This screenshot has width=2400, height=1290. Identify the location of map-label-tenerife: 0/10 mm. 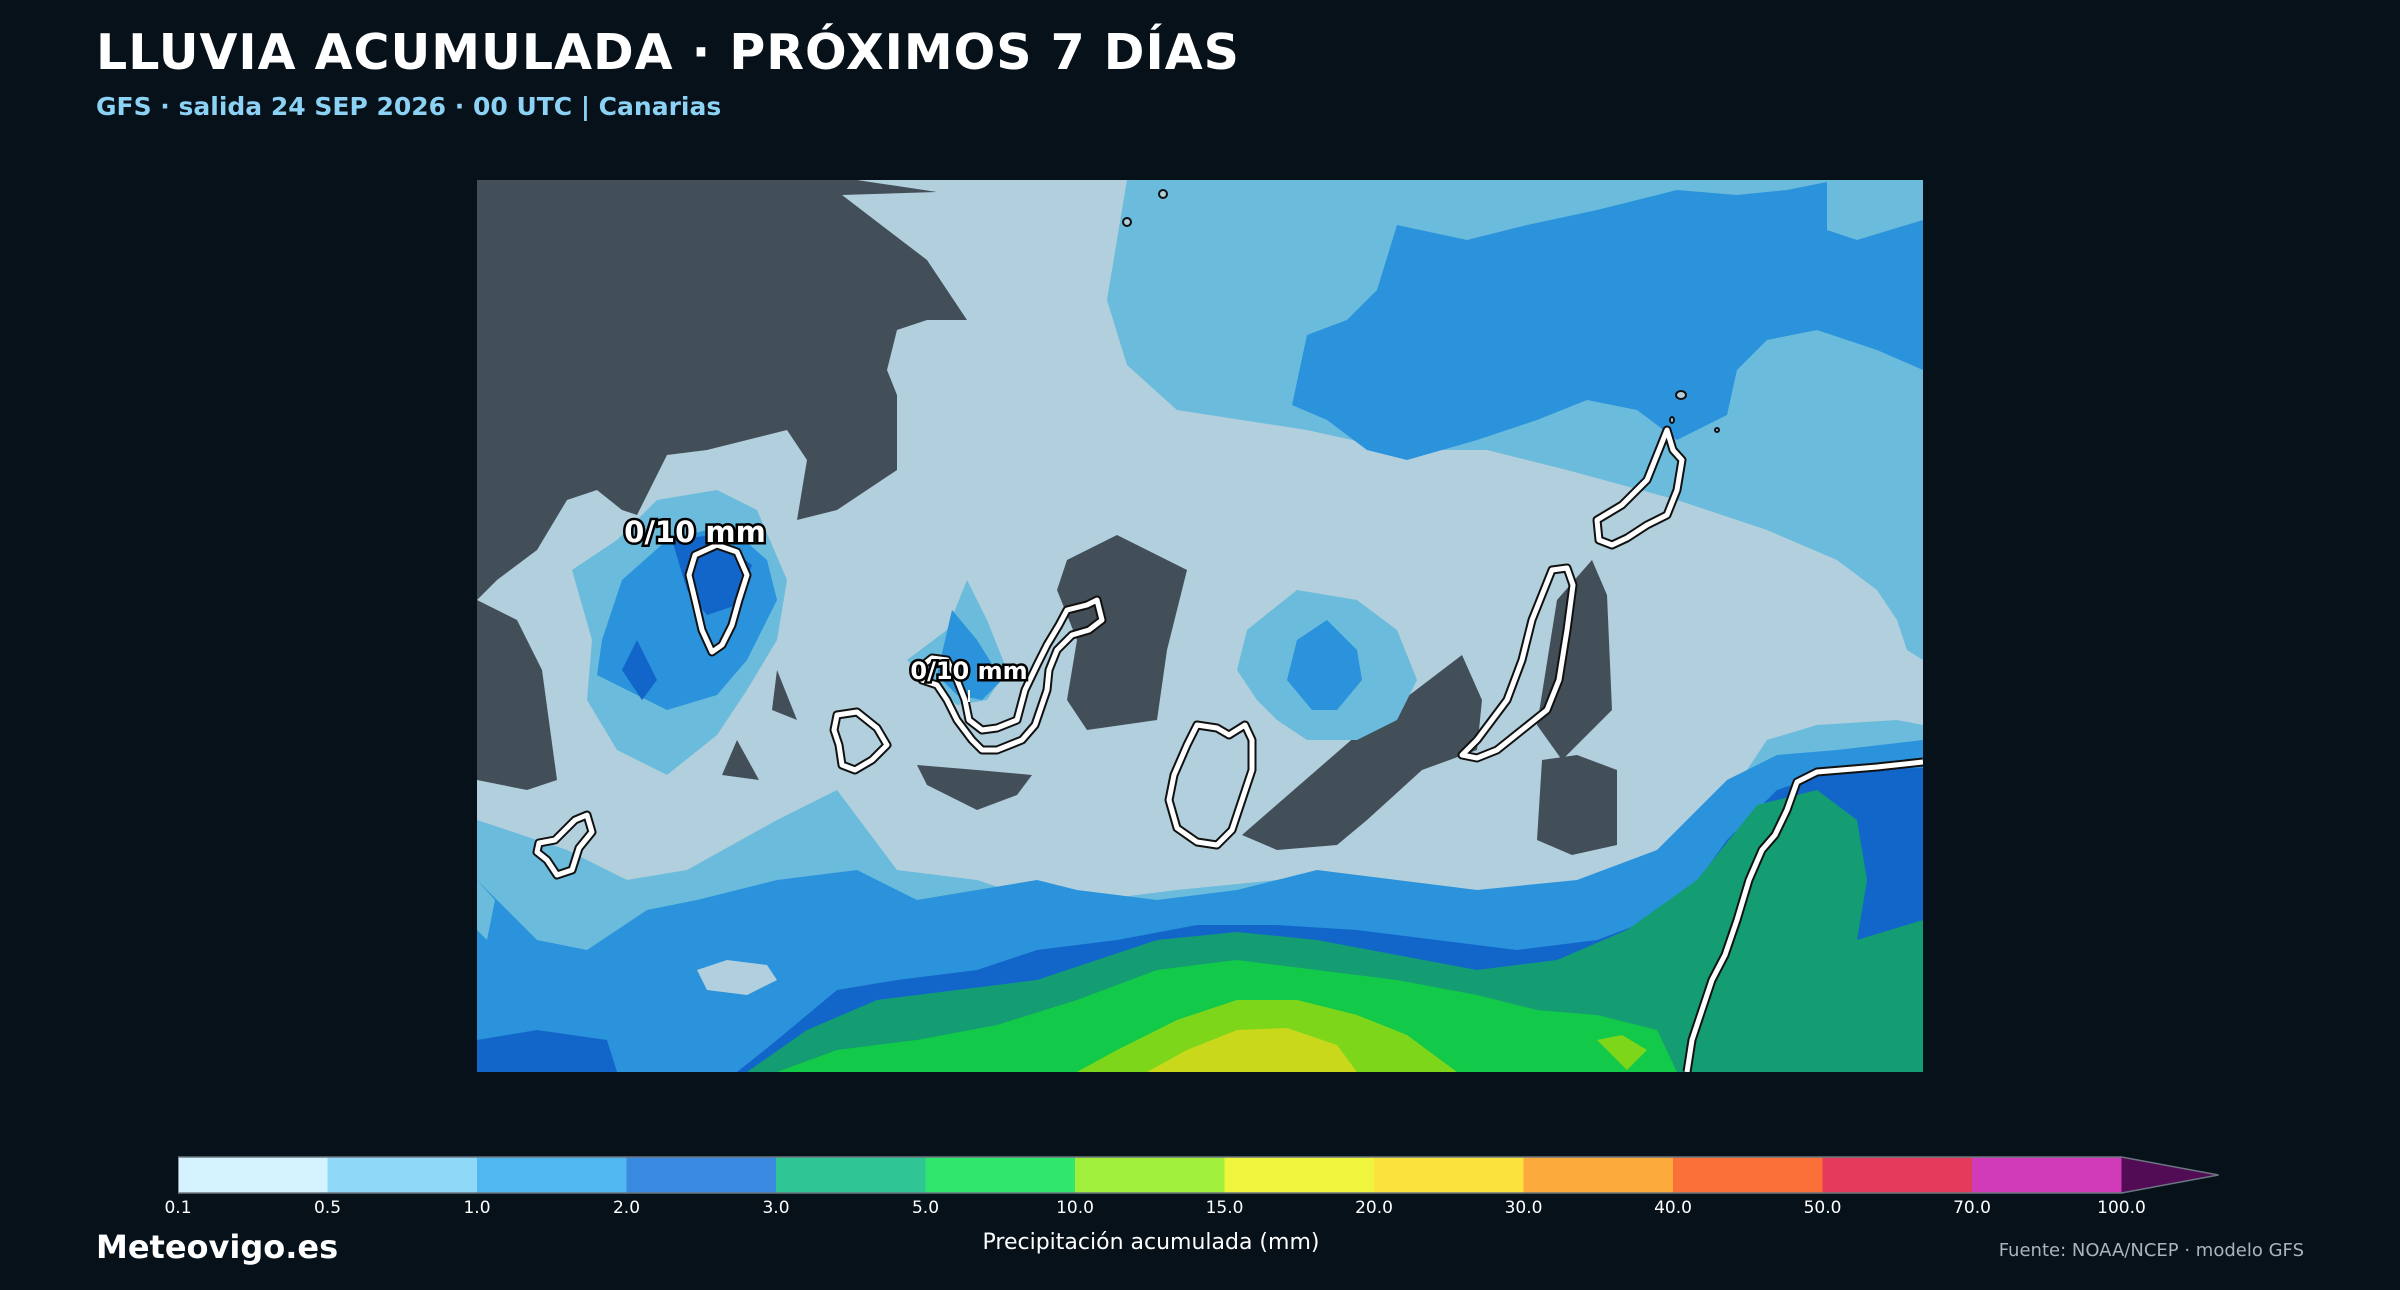
(969, 678).